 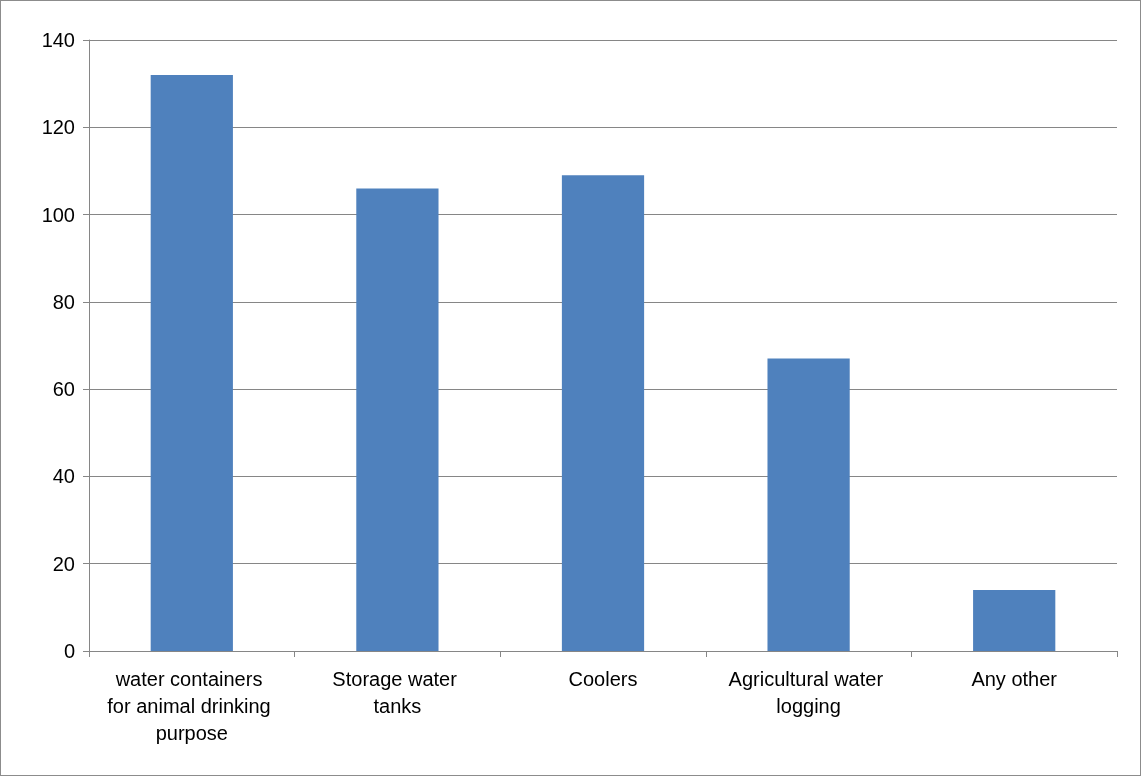 What do you see at coordinates (58, 127) in the screenshot?
I see `y-tick-label: 120` at bounding box center [58, 127].